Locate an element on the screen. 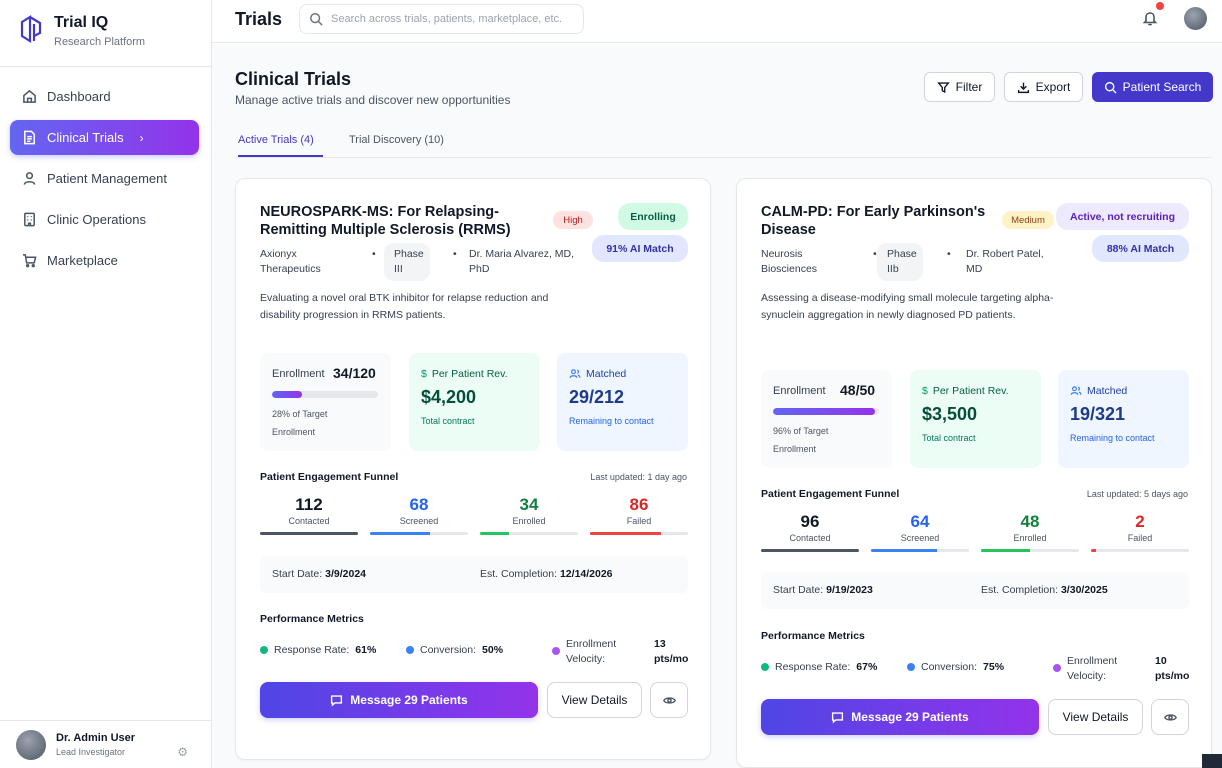 The height and width of the screenshot is (768, 1222). sidebar-item-clinic-operations: Clinic Operations is located at coordinates (104, 219).